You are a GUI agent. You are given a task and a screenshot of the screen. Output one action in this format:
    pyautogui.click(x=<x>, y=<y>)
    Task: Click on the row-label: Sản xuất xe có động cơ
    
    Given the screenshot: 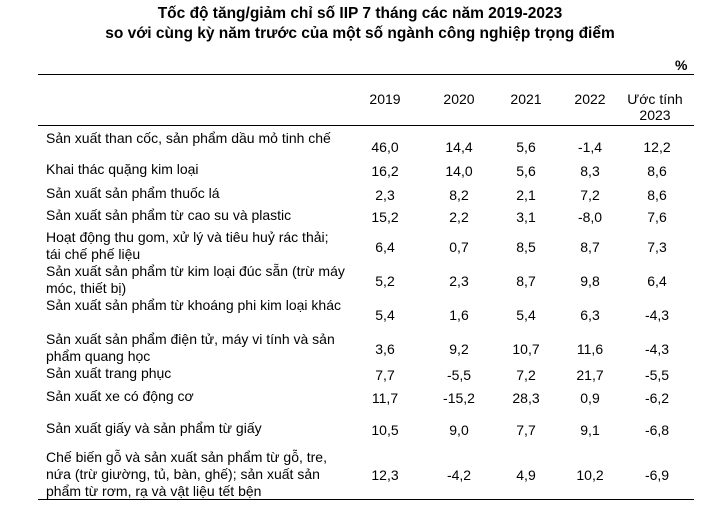 What is the action you would take?
    pyautogui.click(x=120, y=396)
    